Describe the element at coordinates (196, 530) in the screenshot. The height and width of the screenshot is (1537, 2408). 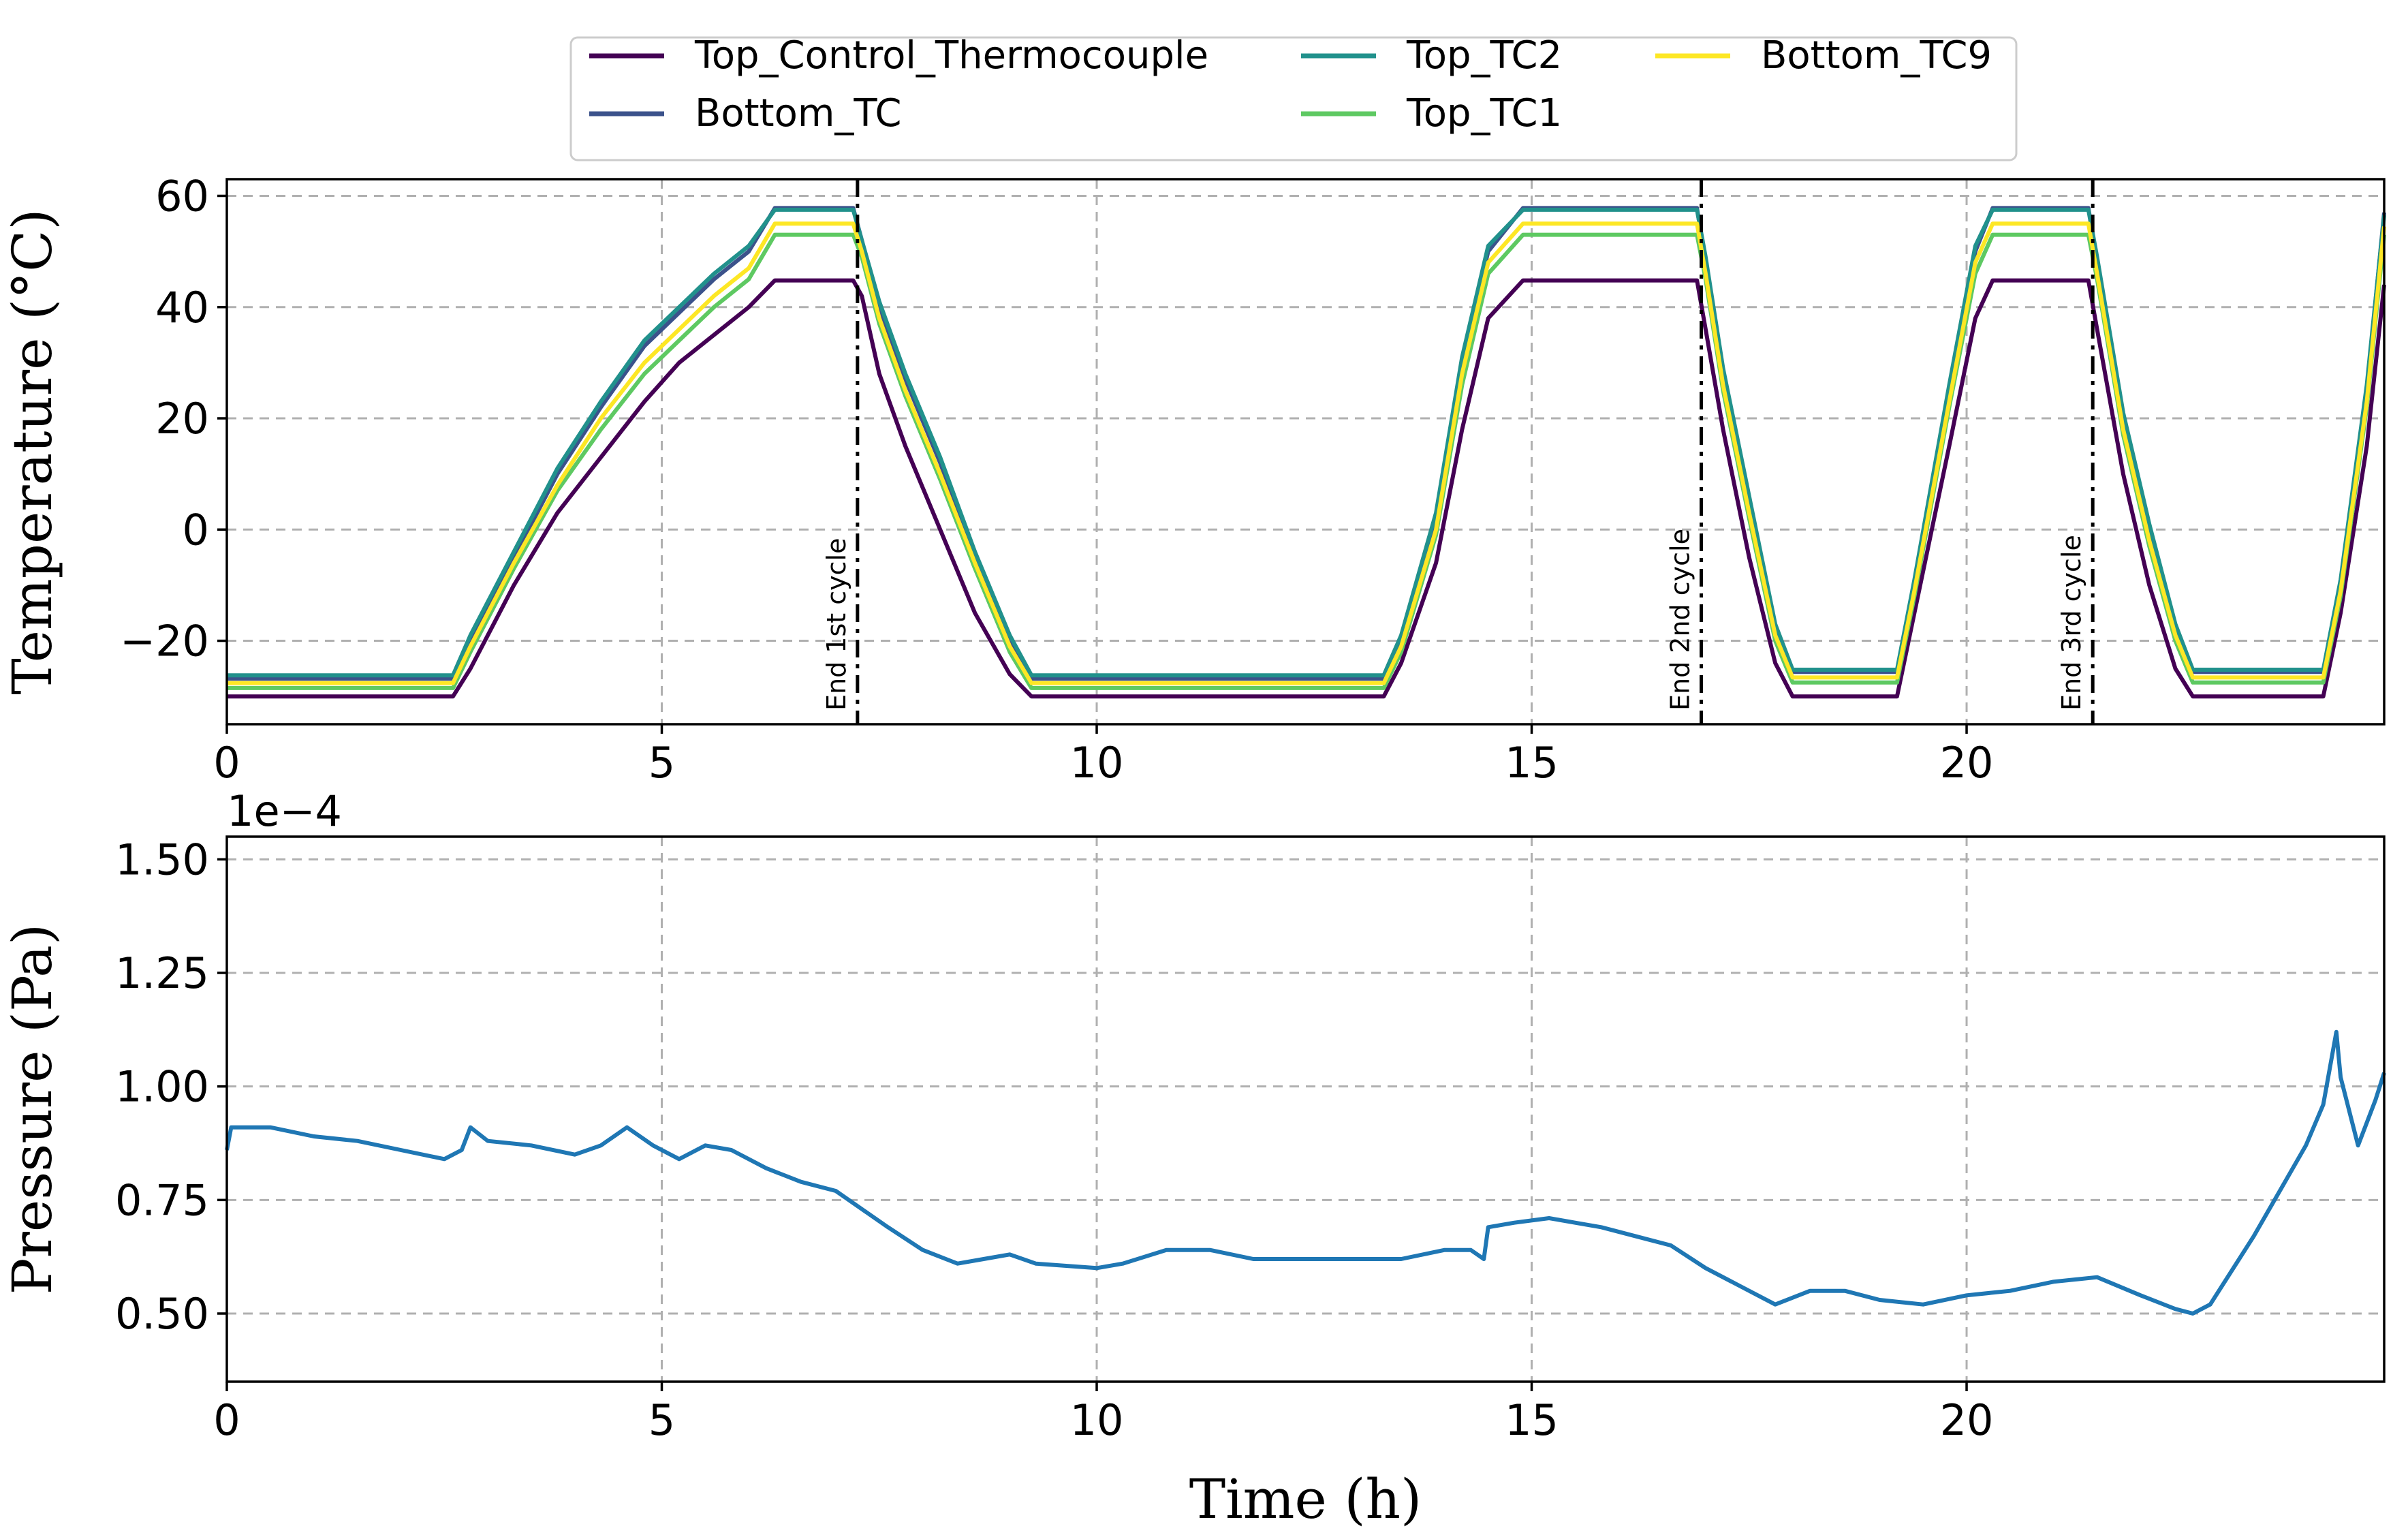
I see `y-tick-label: 0` at that location.